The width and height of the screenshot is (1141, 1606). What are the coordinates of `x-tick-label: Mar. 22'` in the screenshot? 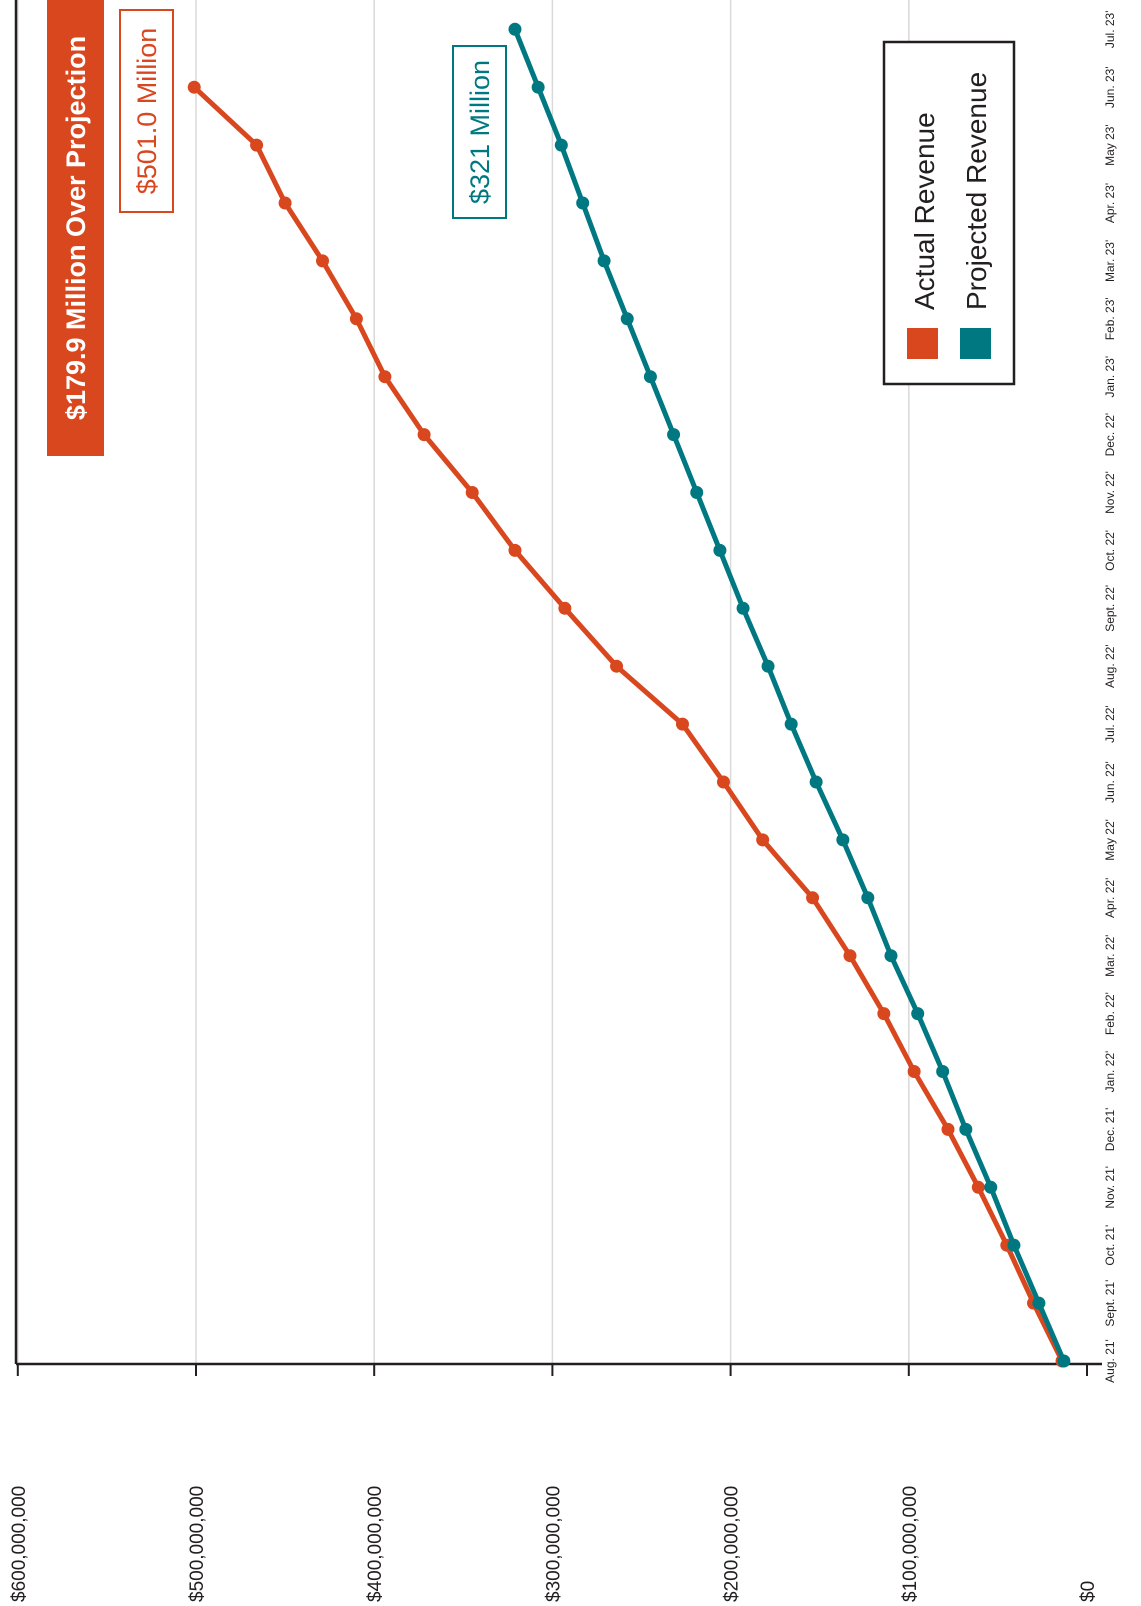 It's located at (1110, 956).